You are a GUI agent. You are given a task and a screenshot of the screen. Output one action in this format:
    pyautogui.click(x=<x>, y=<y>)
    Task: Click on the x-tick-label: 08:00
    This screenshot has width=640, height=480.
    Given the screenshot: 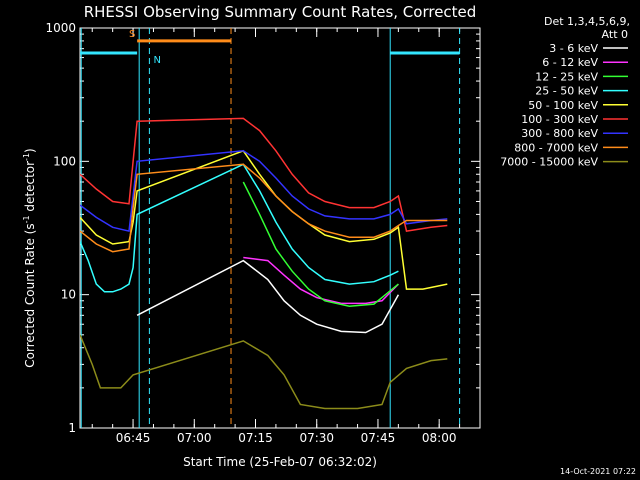 What is the action you would take?
    pyautogui.click(x=439, y=438)
    